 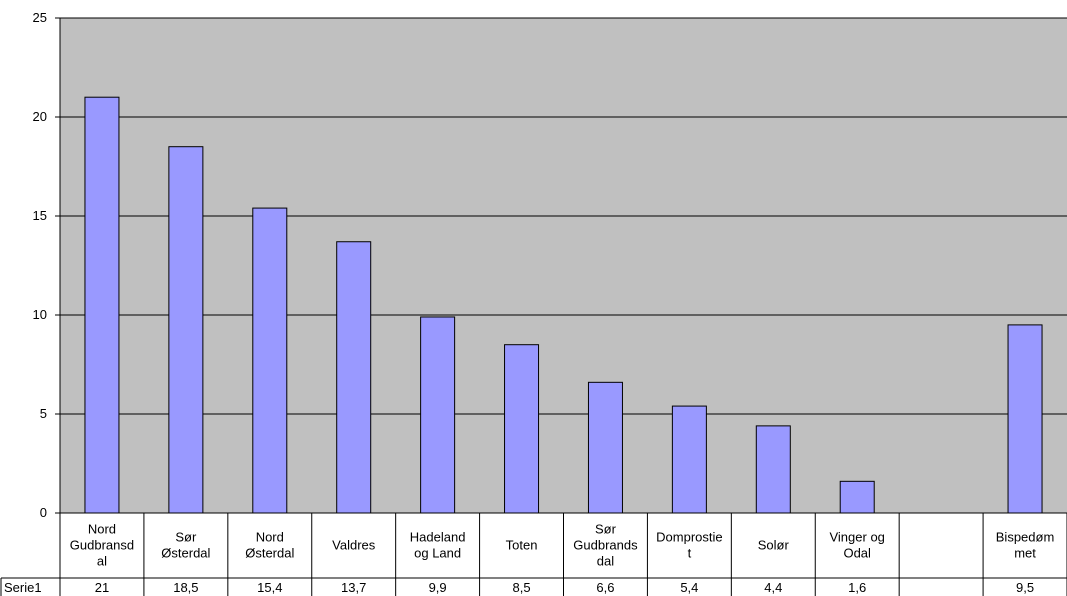 I want to click on data-label: 1,6, so click(x=857, y=587).